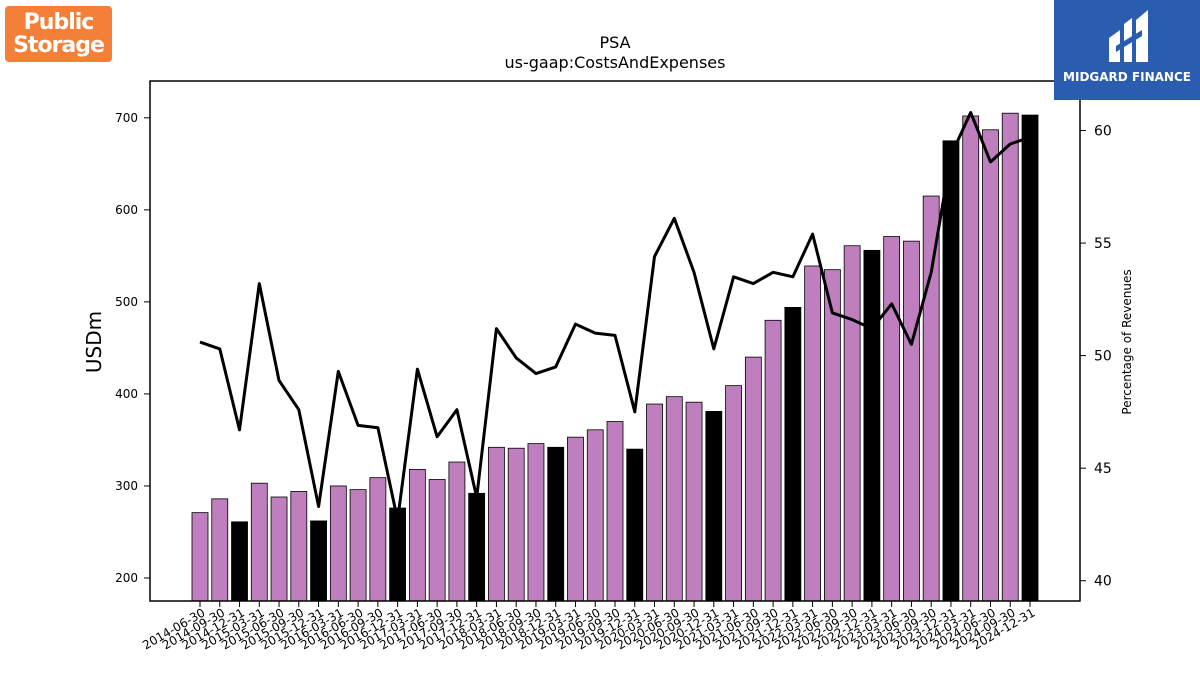  I want to click on chart-title: PSA, so click(614, 42).